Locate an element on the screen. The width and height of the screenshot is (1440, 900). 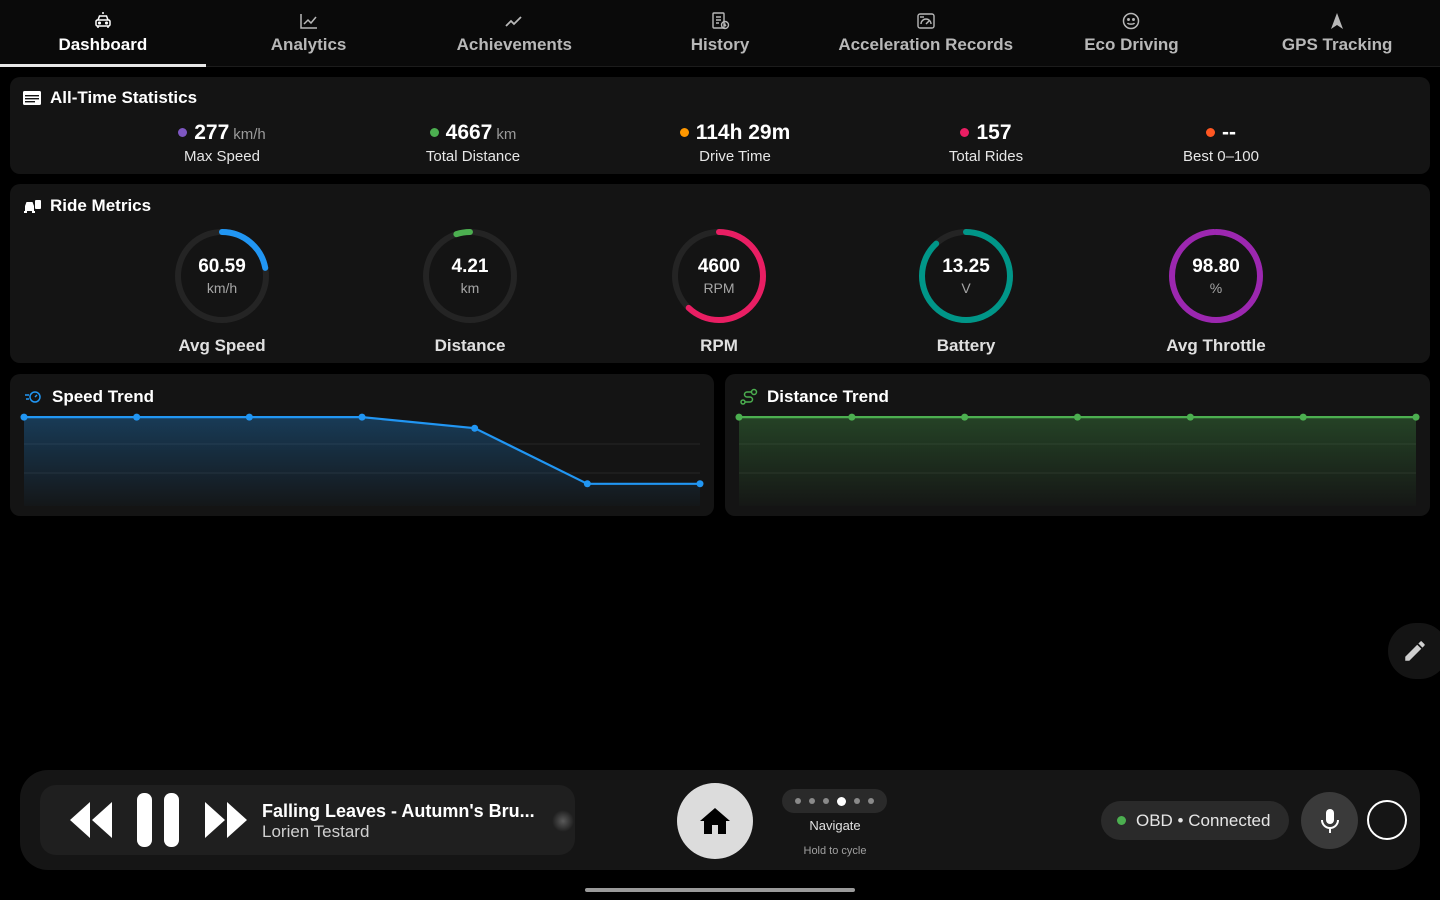
tab-history: History is located at coordinates (720, 33).